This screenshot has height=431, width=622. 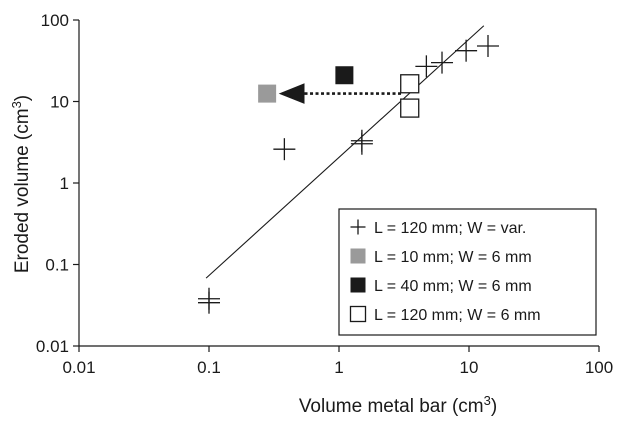 What do you see at coordinates (487, 400) in the screenshot?
I see `x-axis-label-sup: 3` at bounding box center [487, 400].